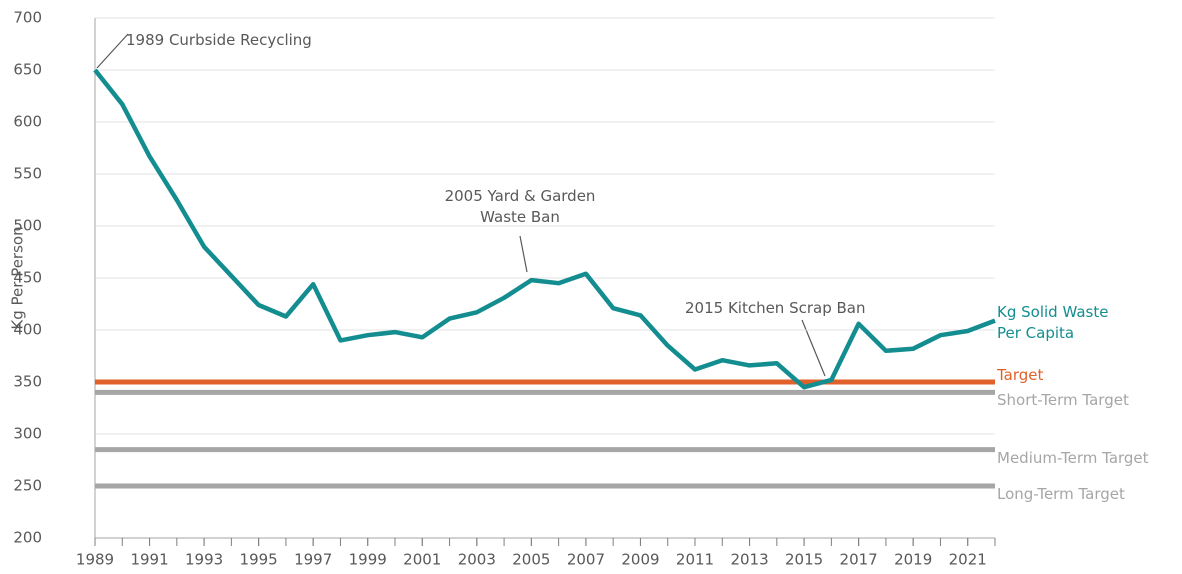  What do you see at coordinates (1073, 457) in the screenshot?
I see `reference-line-label: Medium-Term Target` at bounding box center [1073, 457].